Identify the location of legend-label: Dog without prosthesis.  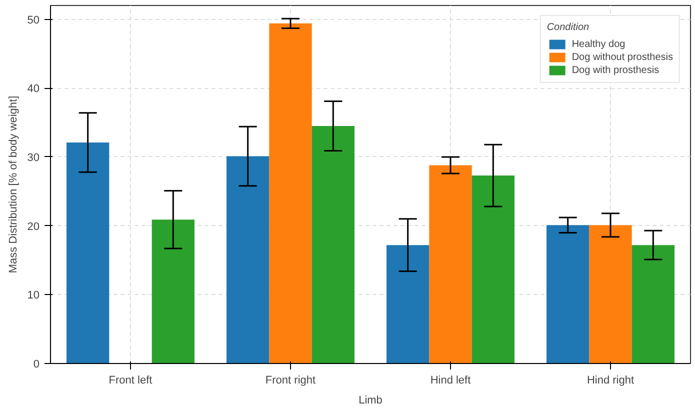
(622, 57).